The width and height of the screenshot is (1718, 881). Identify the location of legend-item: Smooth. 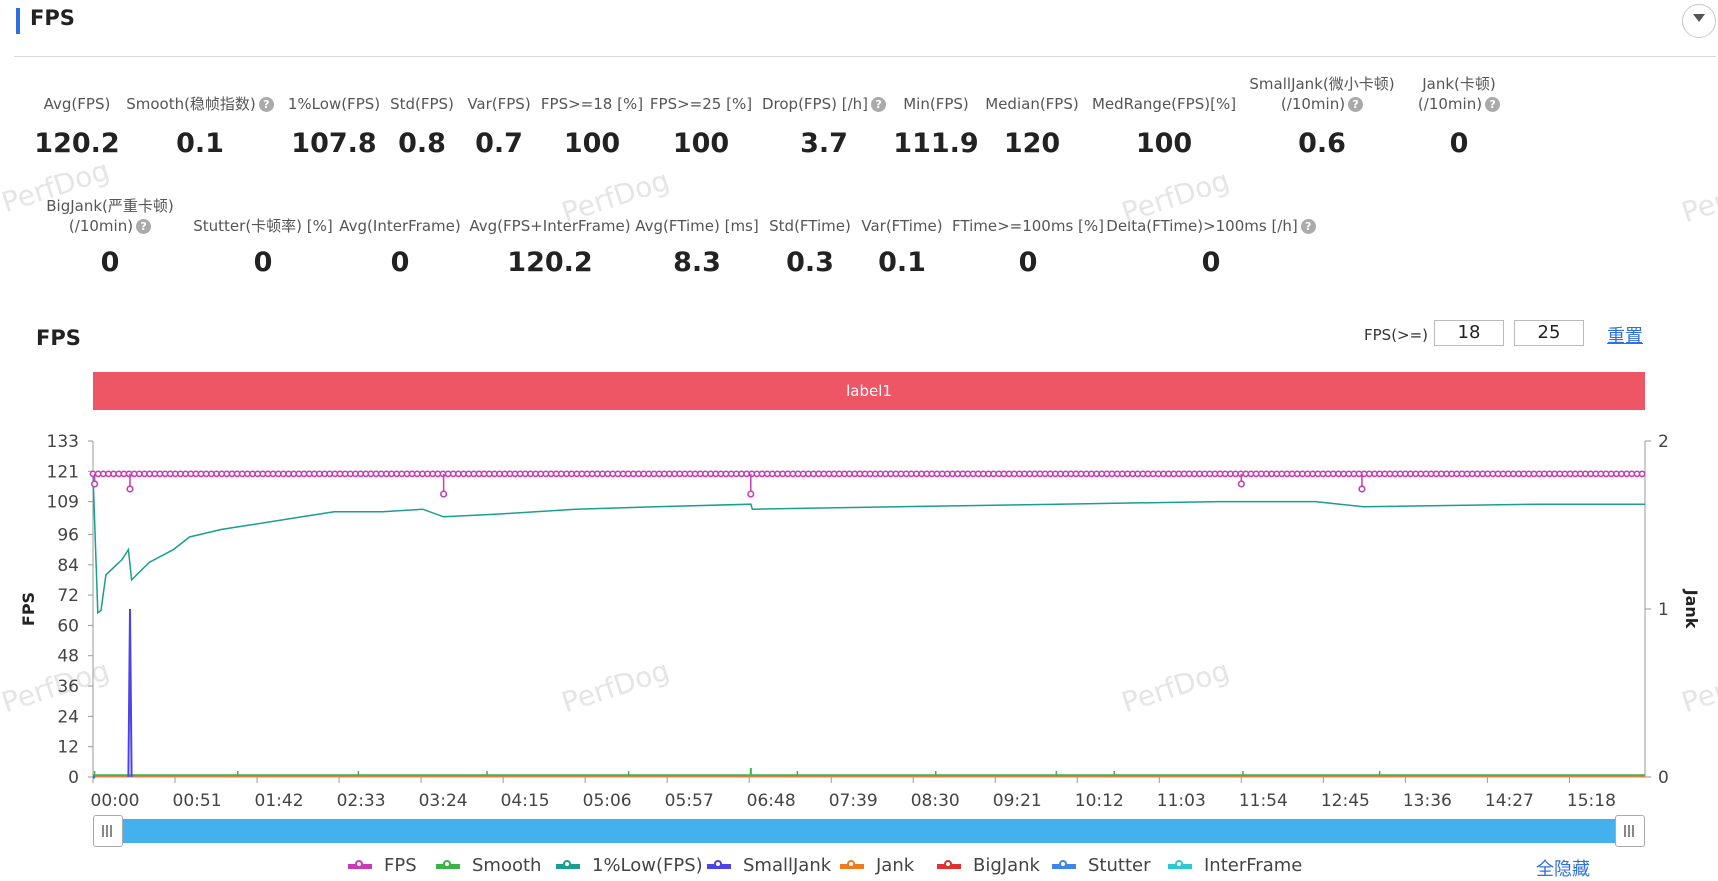
(488, 865).